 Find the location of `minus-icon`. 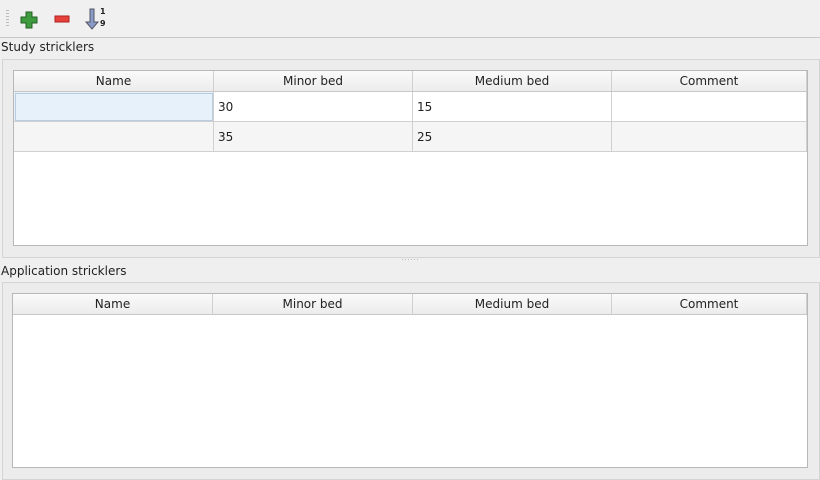

minus-icon is located at coordinates (62, 19).